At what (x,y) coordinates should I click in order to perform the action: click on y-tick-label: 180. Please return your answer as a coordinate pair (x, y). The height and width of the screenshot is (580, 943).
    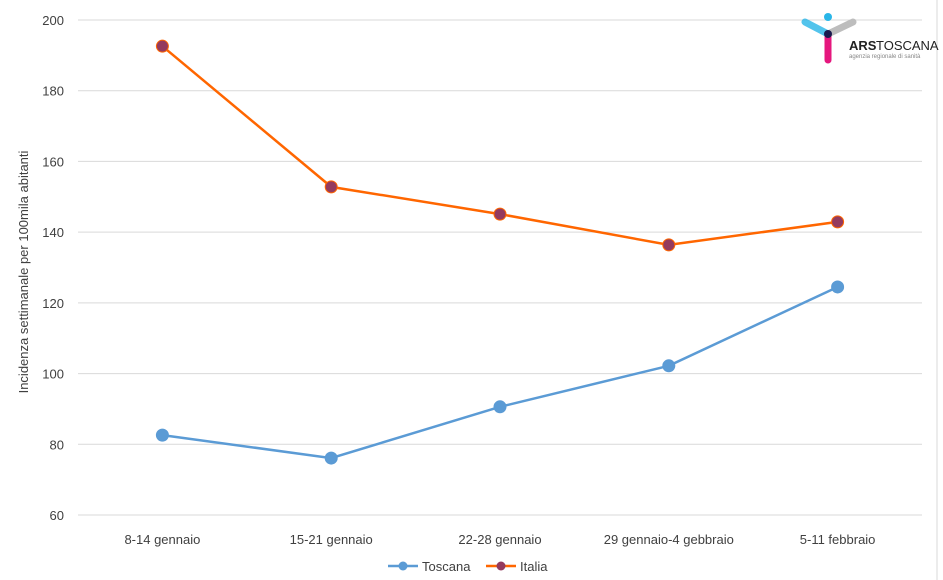
    Looking at the image, I should click on (53, 91).